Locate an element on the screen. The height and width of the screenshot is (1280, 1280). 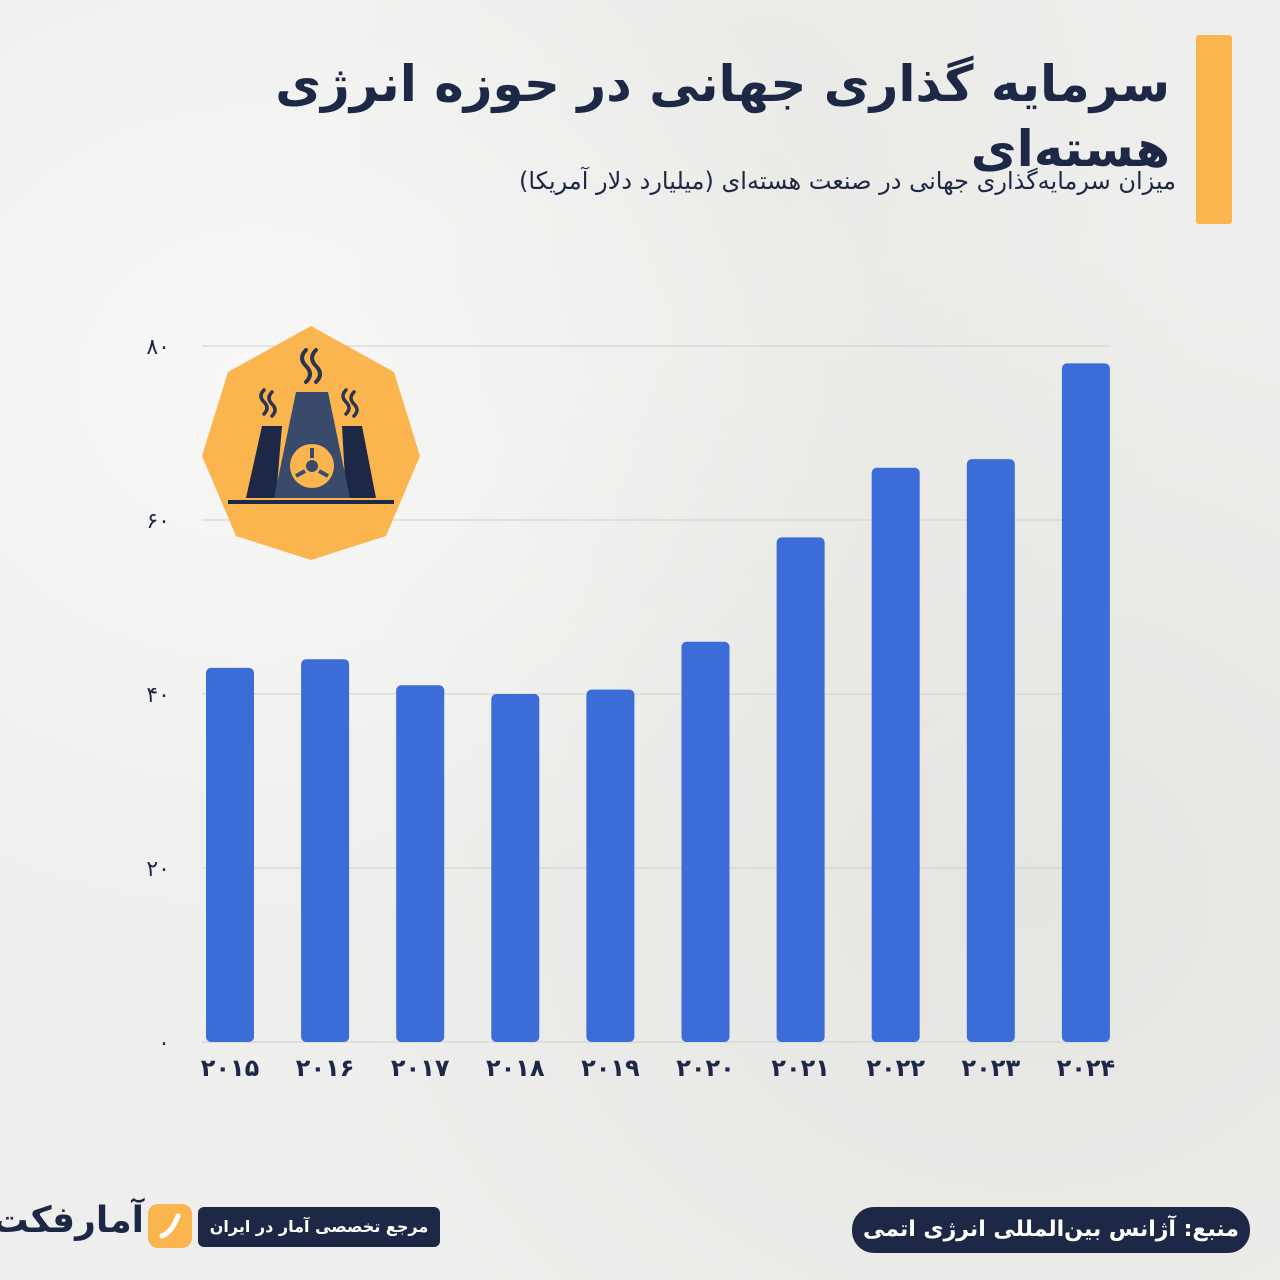
x-tick-label: ۲۰۲۴ is located at coordinates (1086, 1068).